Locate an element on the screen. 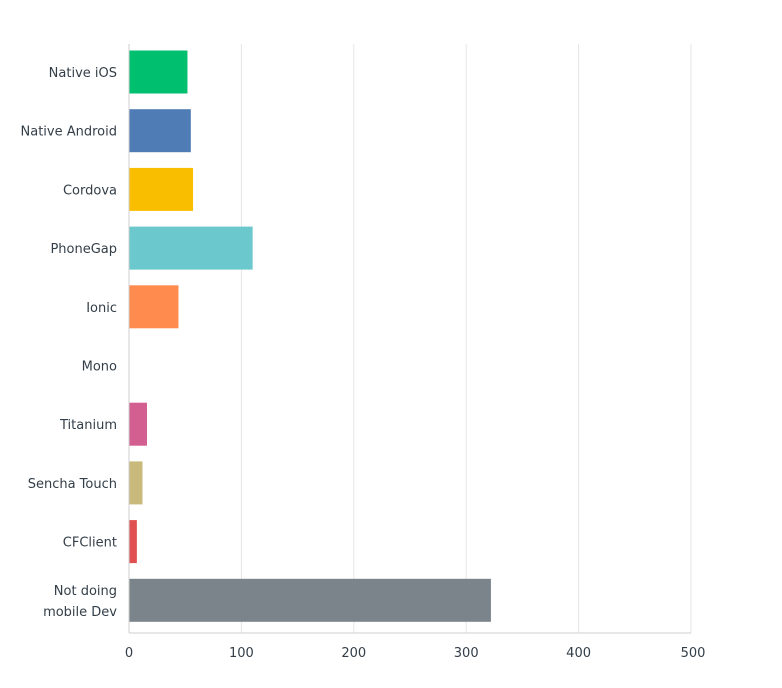 Image resolution: width=782 pixels, height=688 pixels. category-label: Mono is located at coordinates (99, 367).